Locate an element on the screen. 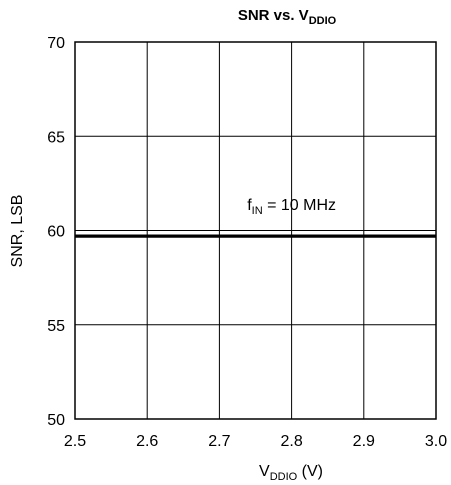 This screenshot has width=451, height=485. y-tick-label: 65 is located at coordinates (56, 137).